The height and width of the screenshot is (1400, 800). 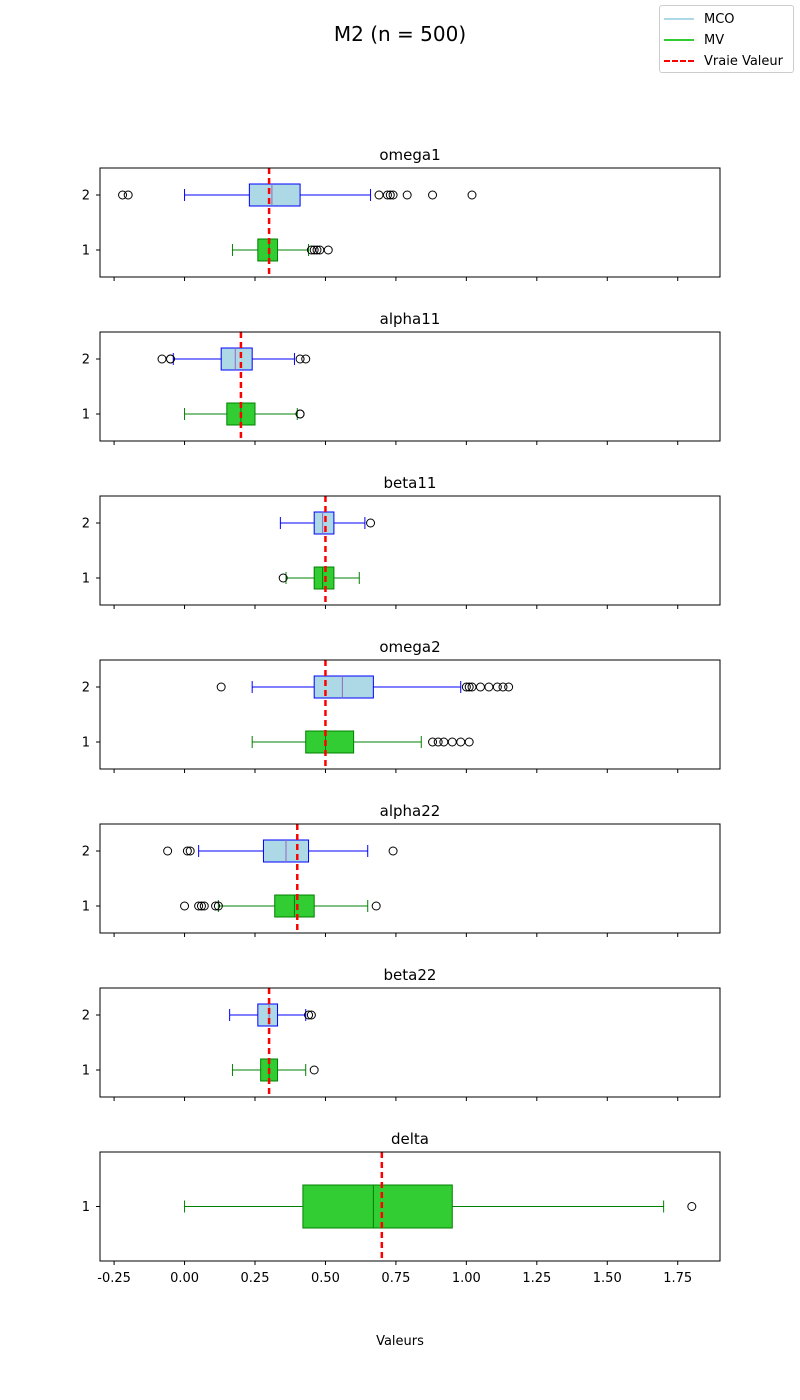 What do you see at coordinates (410, 319) in the screenshot?
I see `panel-title: alpha11` at bounding box center [410, 319].